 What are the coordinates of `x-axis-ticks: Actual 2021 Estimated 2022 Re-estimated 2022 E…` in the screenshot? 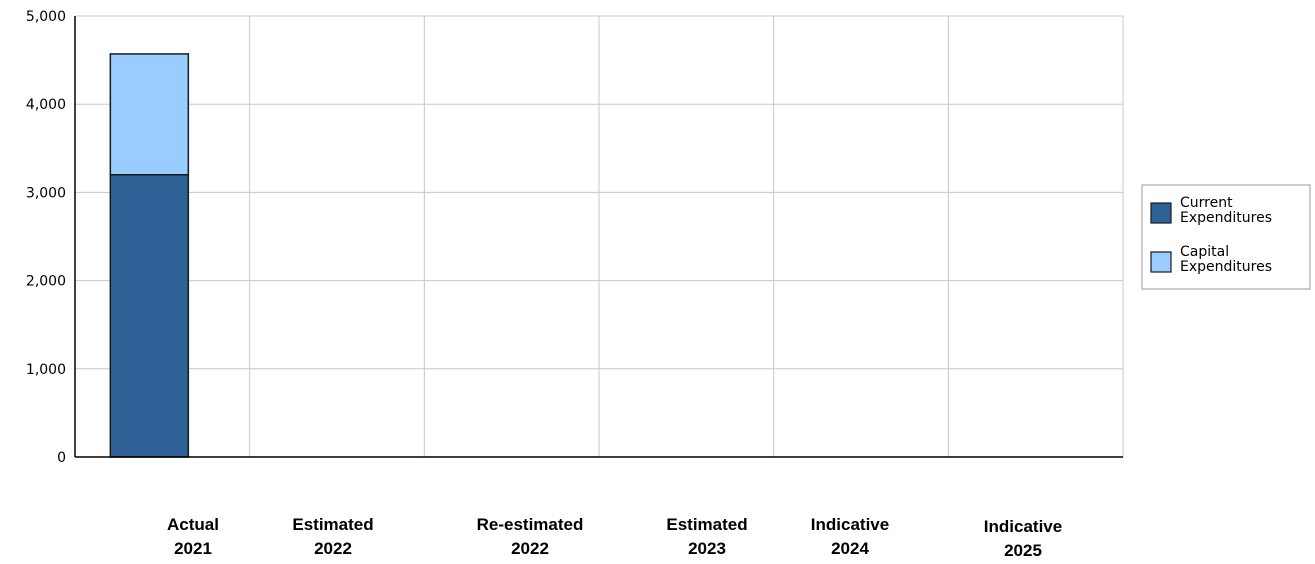 It's located at (614, 537).